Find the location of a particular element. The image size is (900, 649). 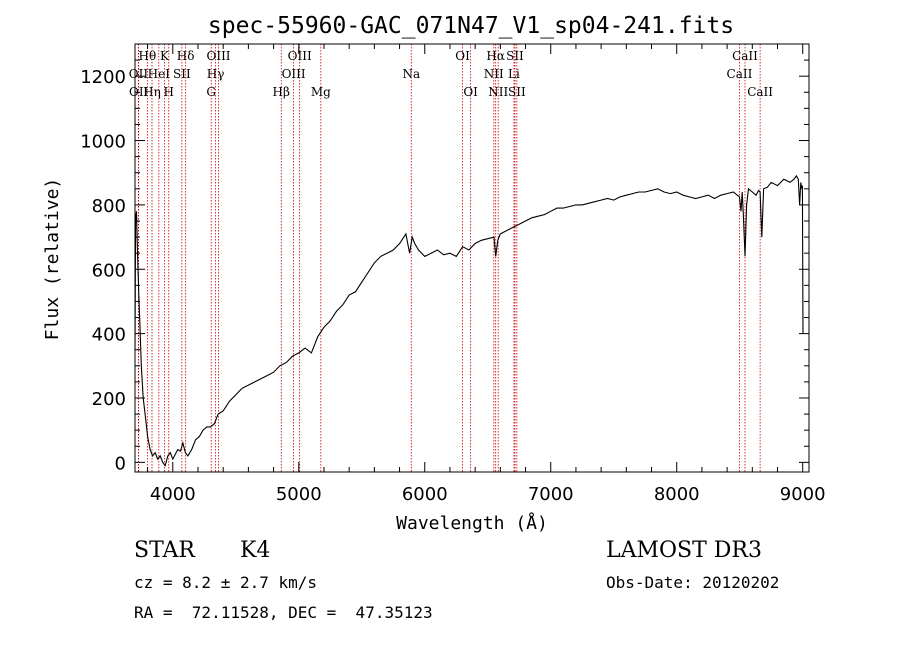

line-marker-label: G is located at coordinates (211, 92).